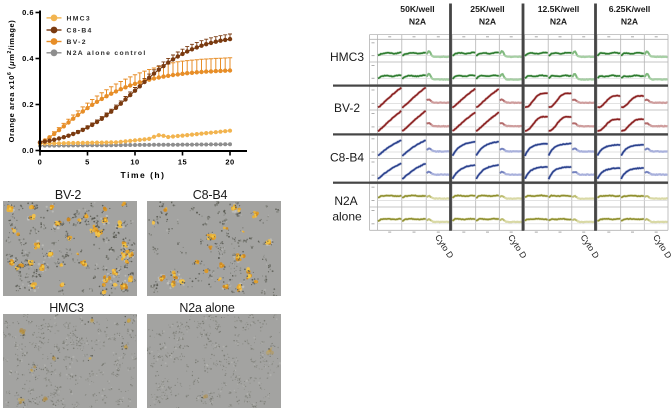 This screenshot has width=672, height=416. Describe the element at coordinates (28, 104) in the screenshot. I see `svg-text: 0.2` at that location.